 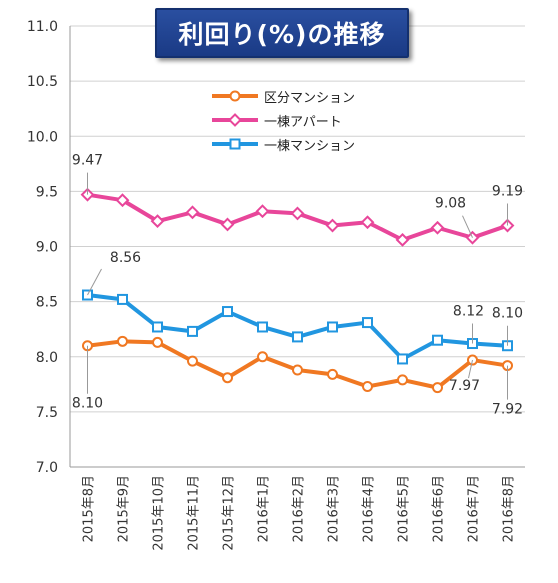 What do you see at coordinates (47, 413) in the screenshot?
I see `y-tick-label: 7.5` at bounding box center [47, 413].